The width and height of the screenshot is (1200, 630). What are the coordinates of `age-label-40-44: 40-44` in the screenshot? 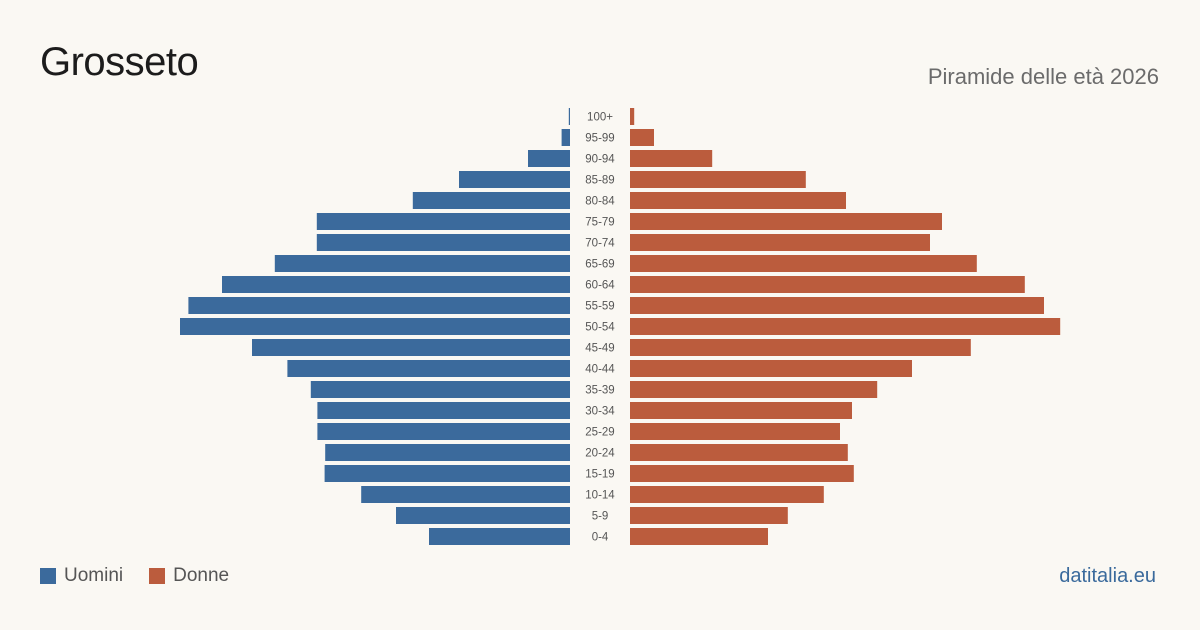 It's located at (600, 370).